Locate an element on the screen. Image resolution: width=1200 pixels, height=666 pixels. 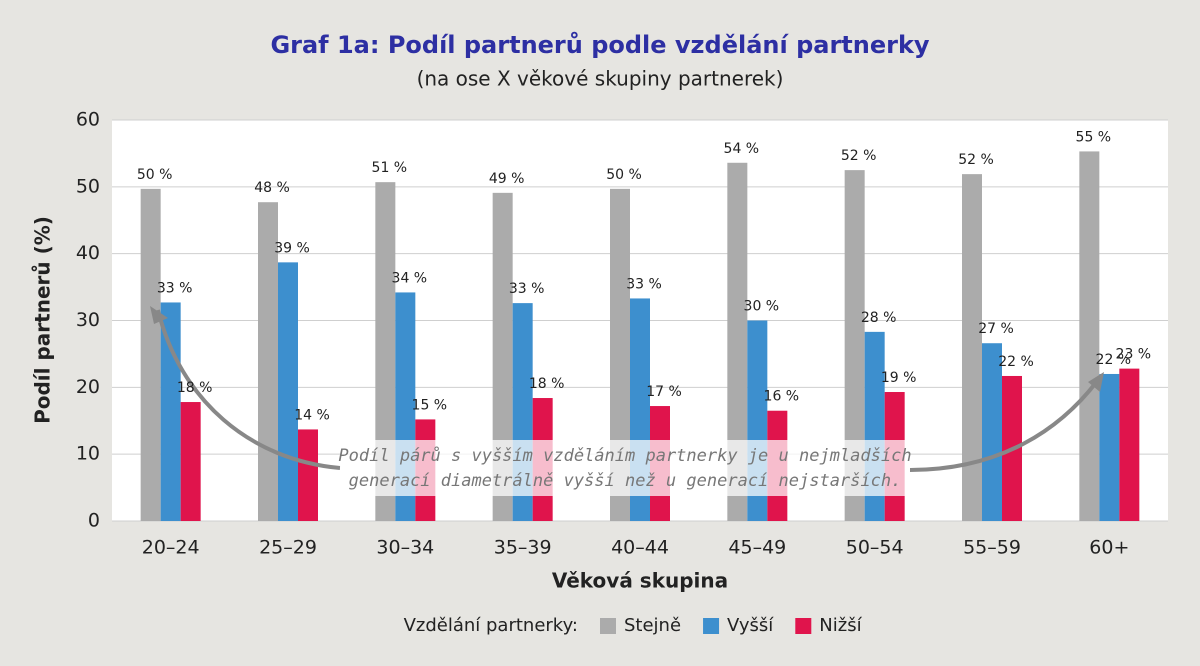
legend: Vzdělání partnerky: Stejně Vyšší Nižší is located at coordinates (633, 625).